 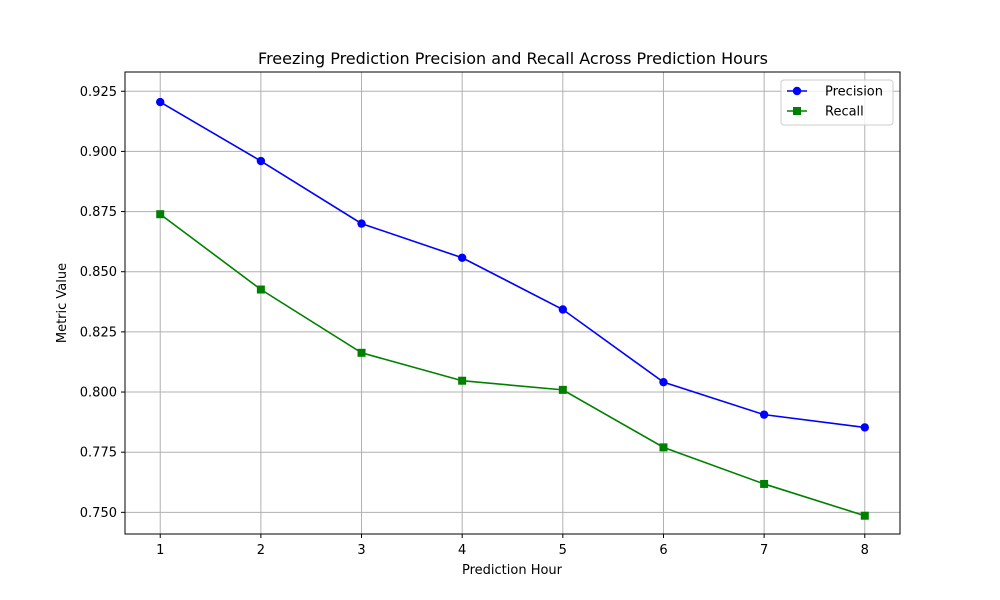 I want to click on legend-label: Precision, so click(x=854, y=92).